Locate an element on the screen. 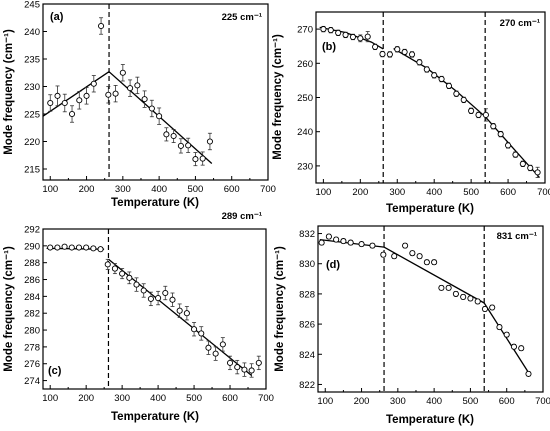 Image resolution: width=550 pixels, height=431 pixels. mode-label-c: 289 cm⁻¹ is located at coordinates (242, 216).